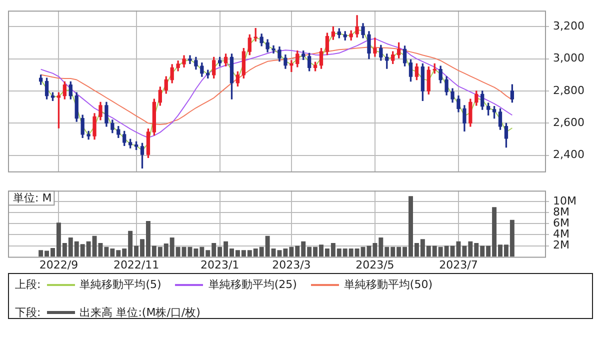 Image resolution: width=600 pixels, height=343 pixels. Describe the element at coordinates (28, 312) in the screenshot. I see `legend-title: 下段:` at that location.